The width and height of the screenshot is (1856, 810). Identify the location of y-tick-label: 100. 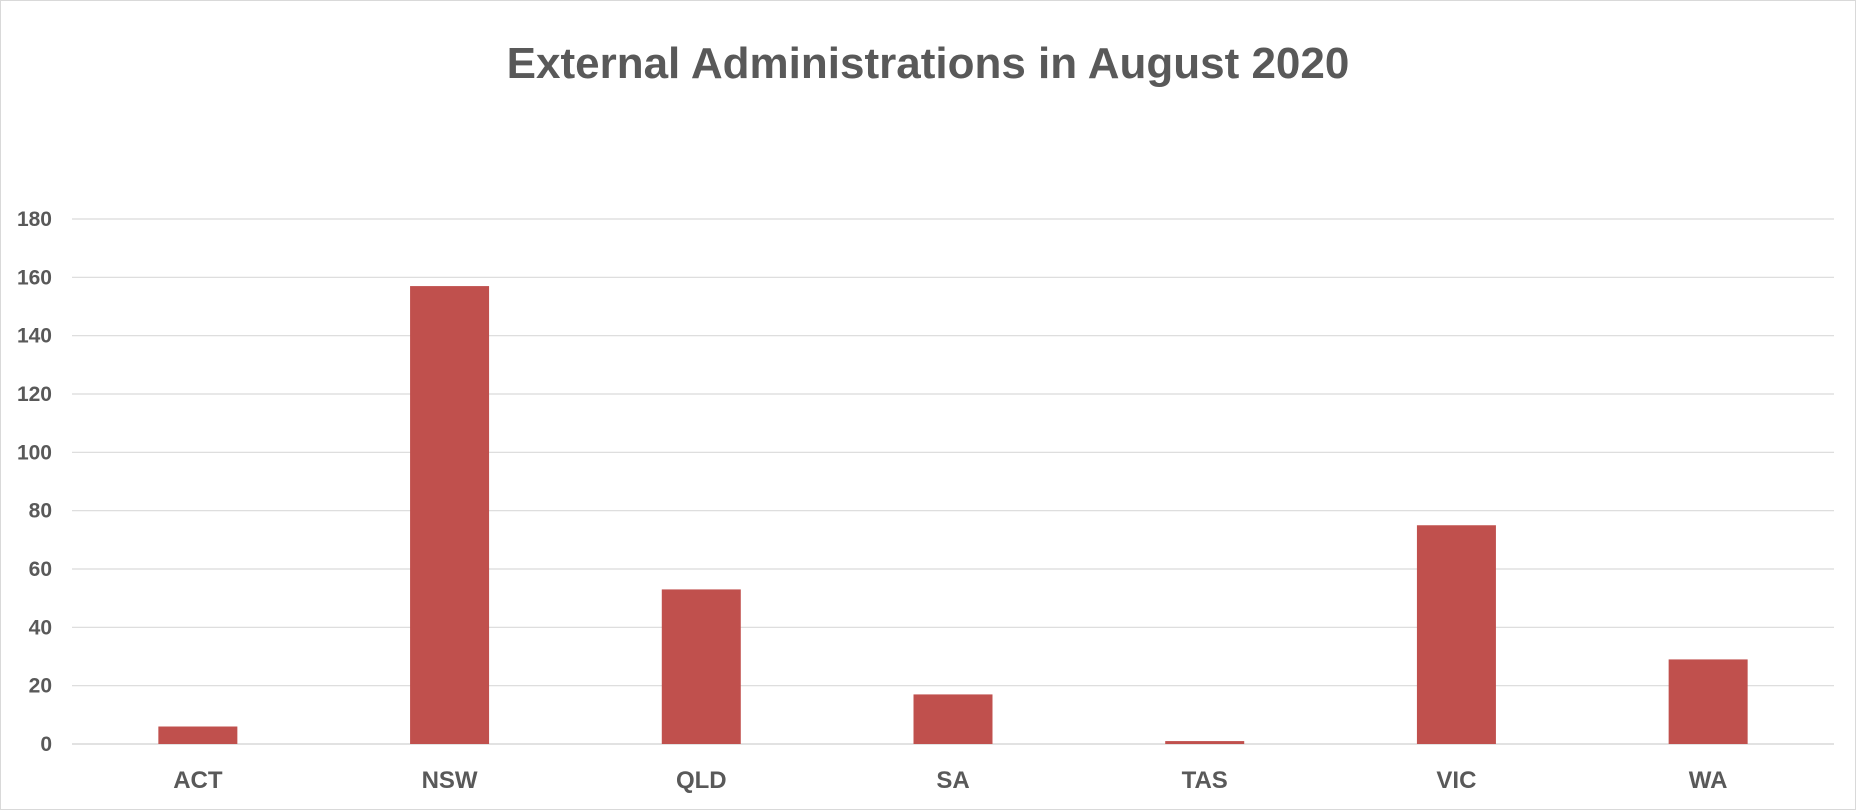
(34, 452).